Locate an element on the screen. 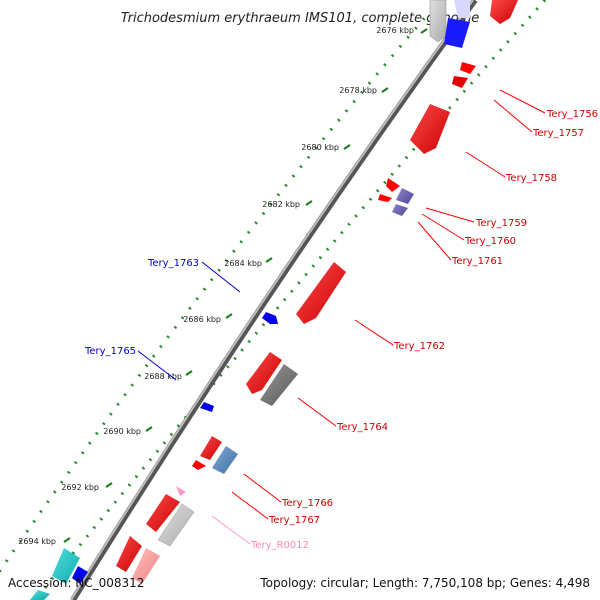  tick-2690: 2690 kbp is located at coordinates (122, 431).